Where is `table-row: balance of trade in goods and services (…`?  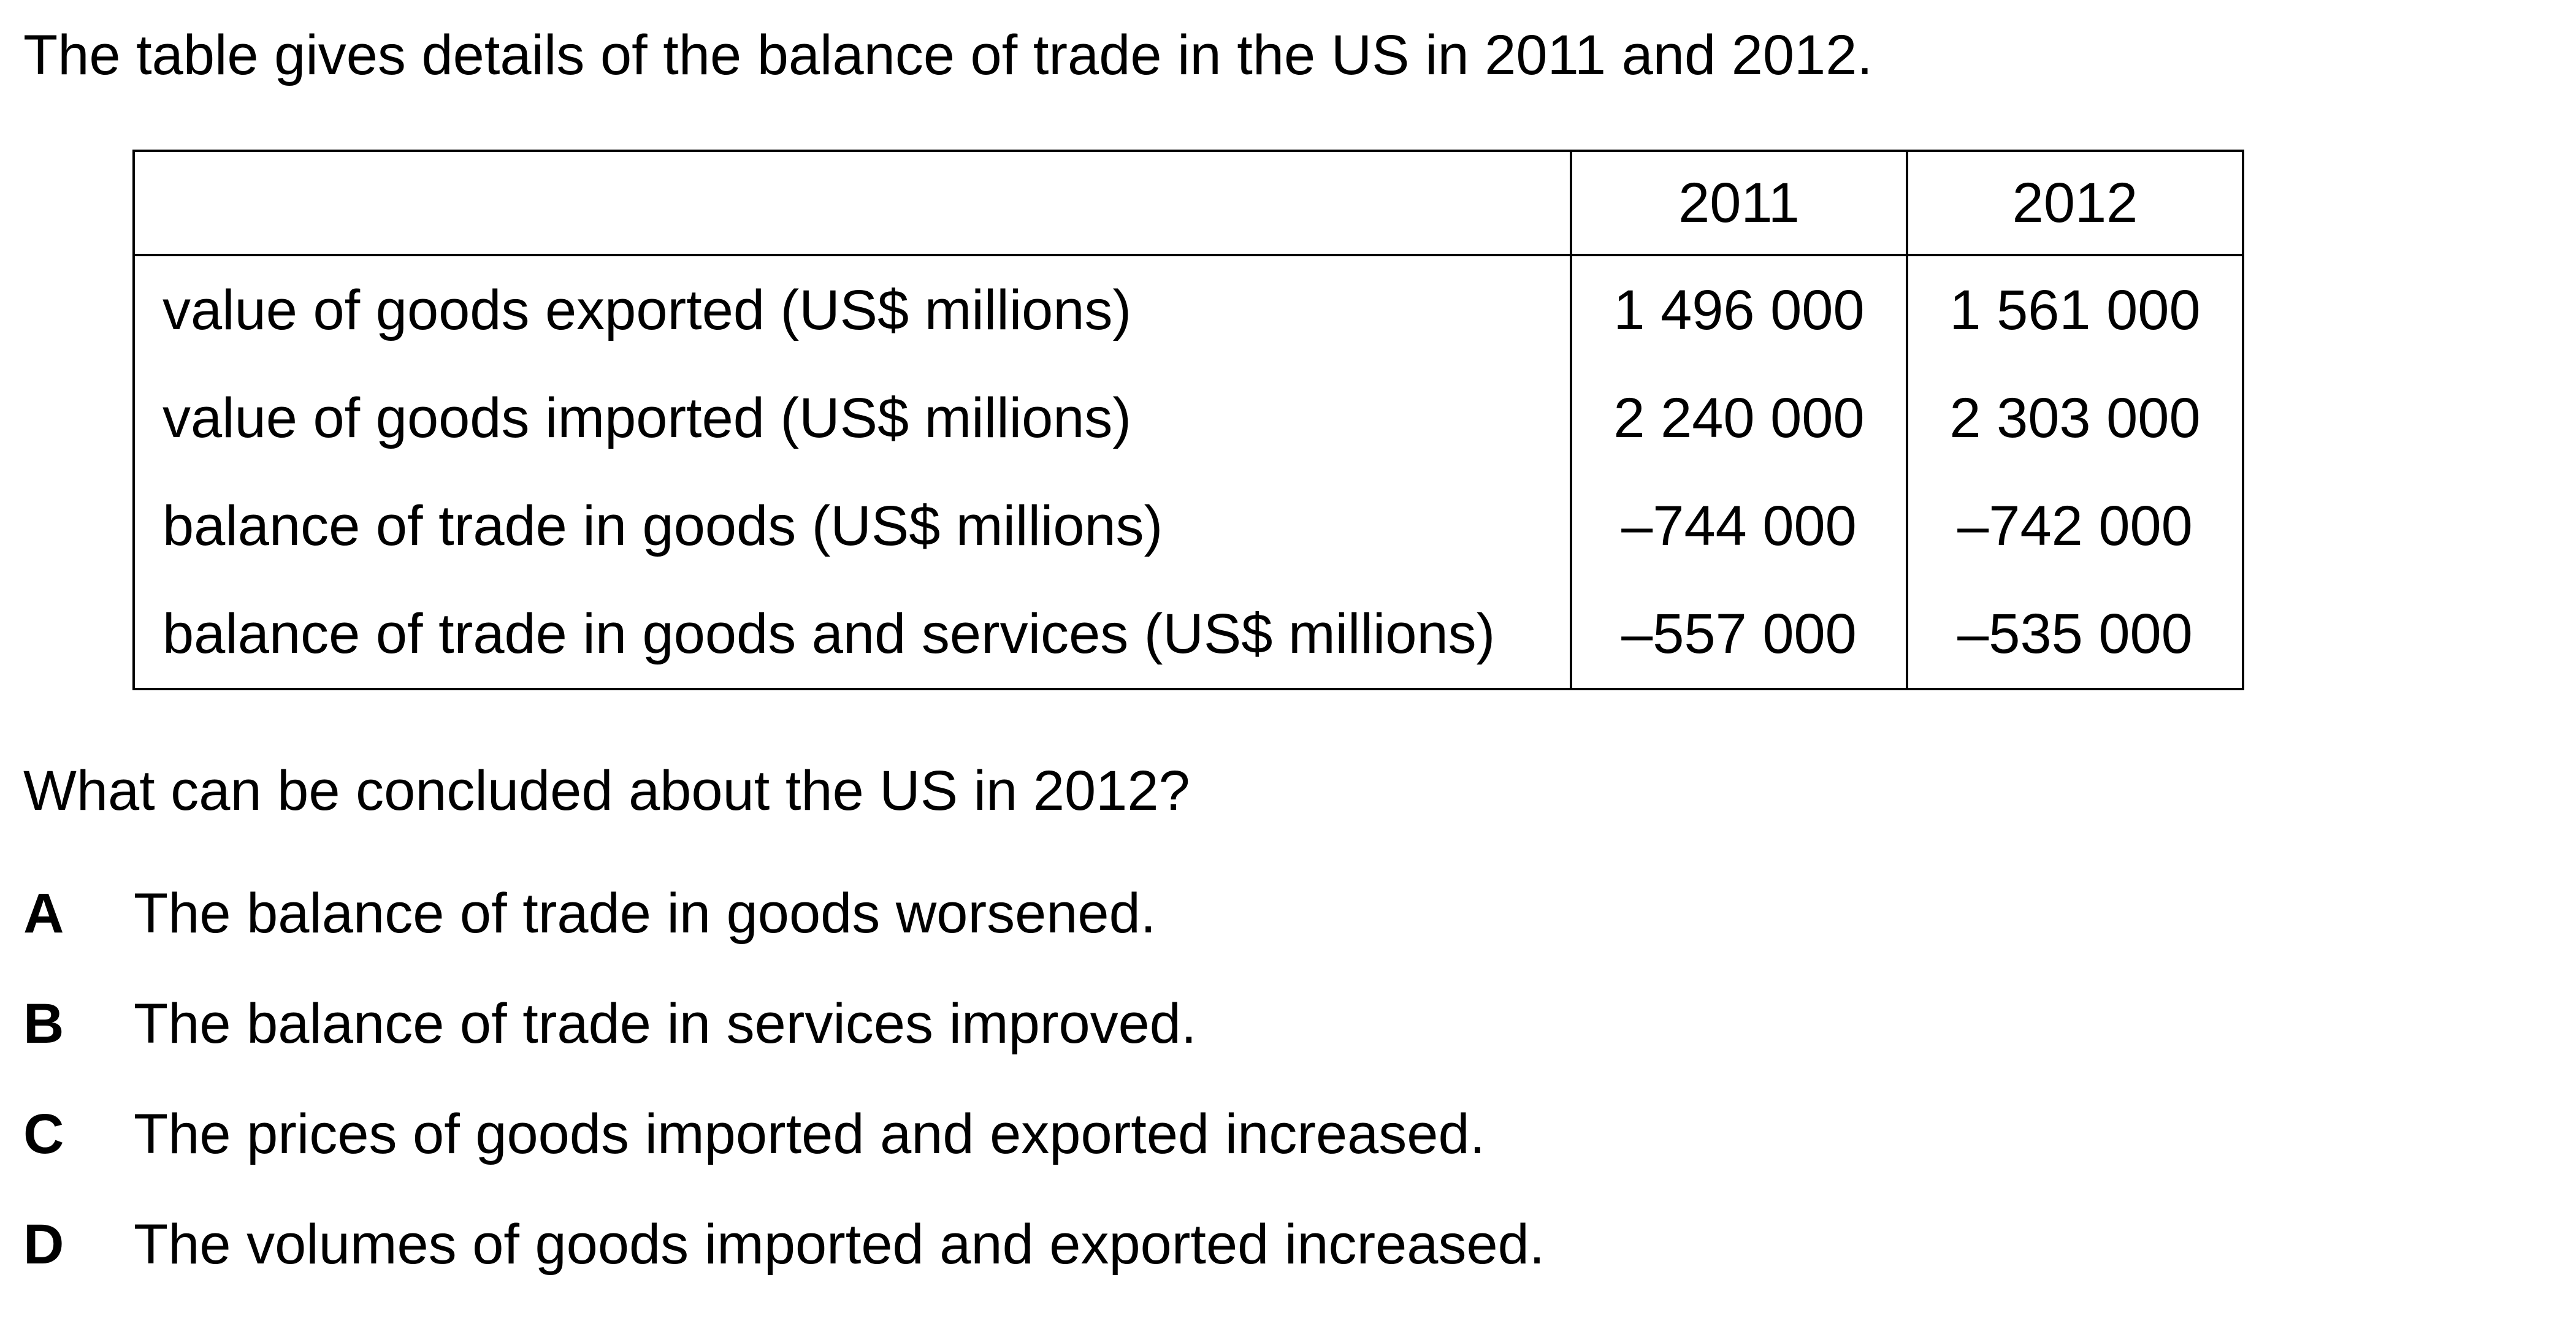 table-row: balance of trade in goods and services (… is located at coordinates (1188, 635).